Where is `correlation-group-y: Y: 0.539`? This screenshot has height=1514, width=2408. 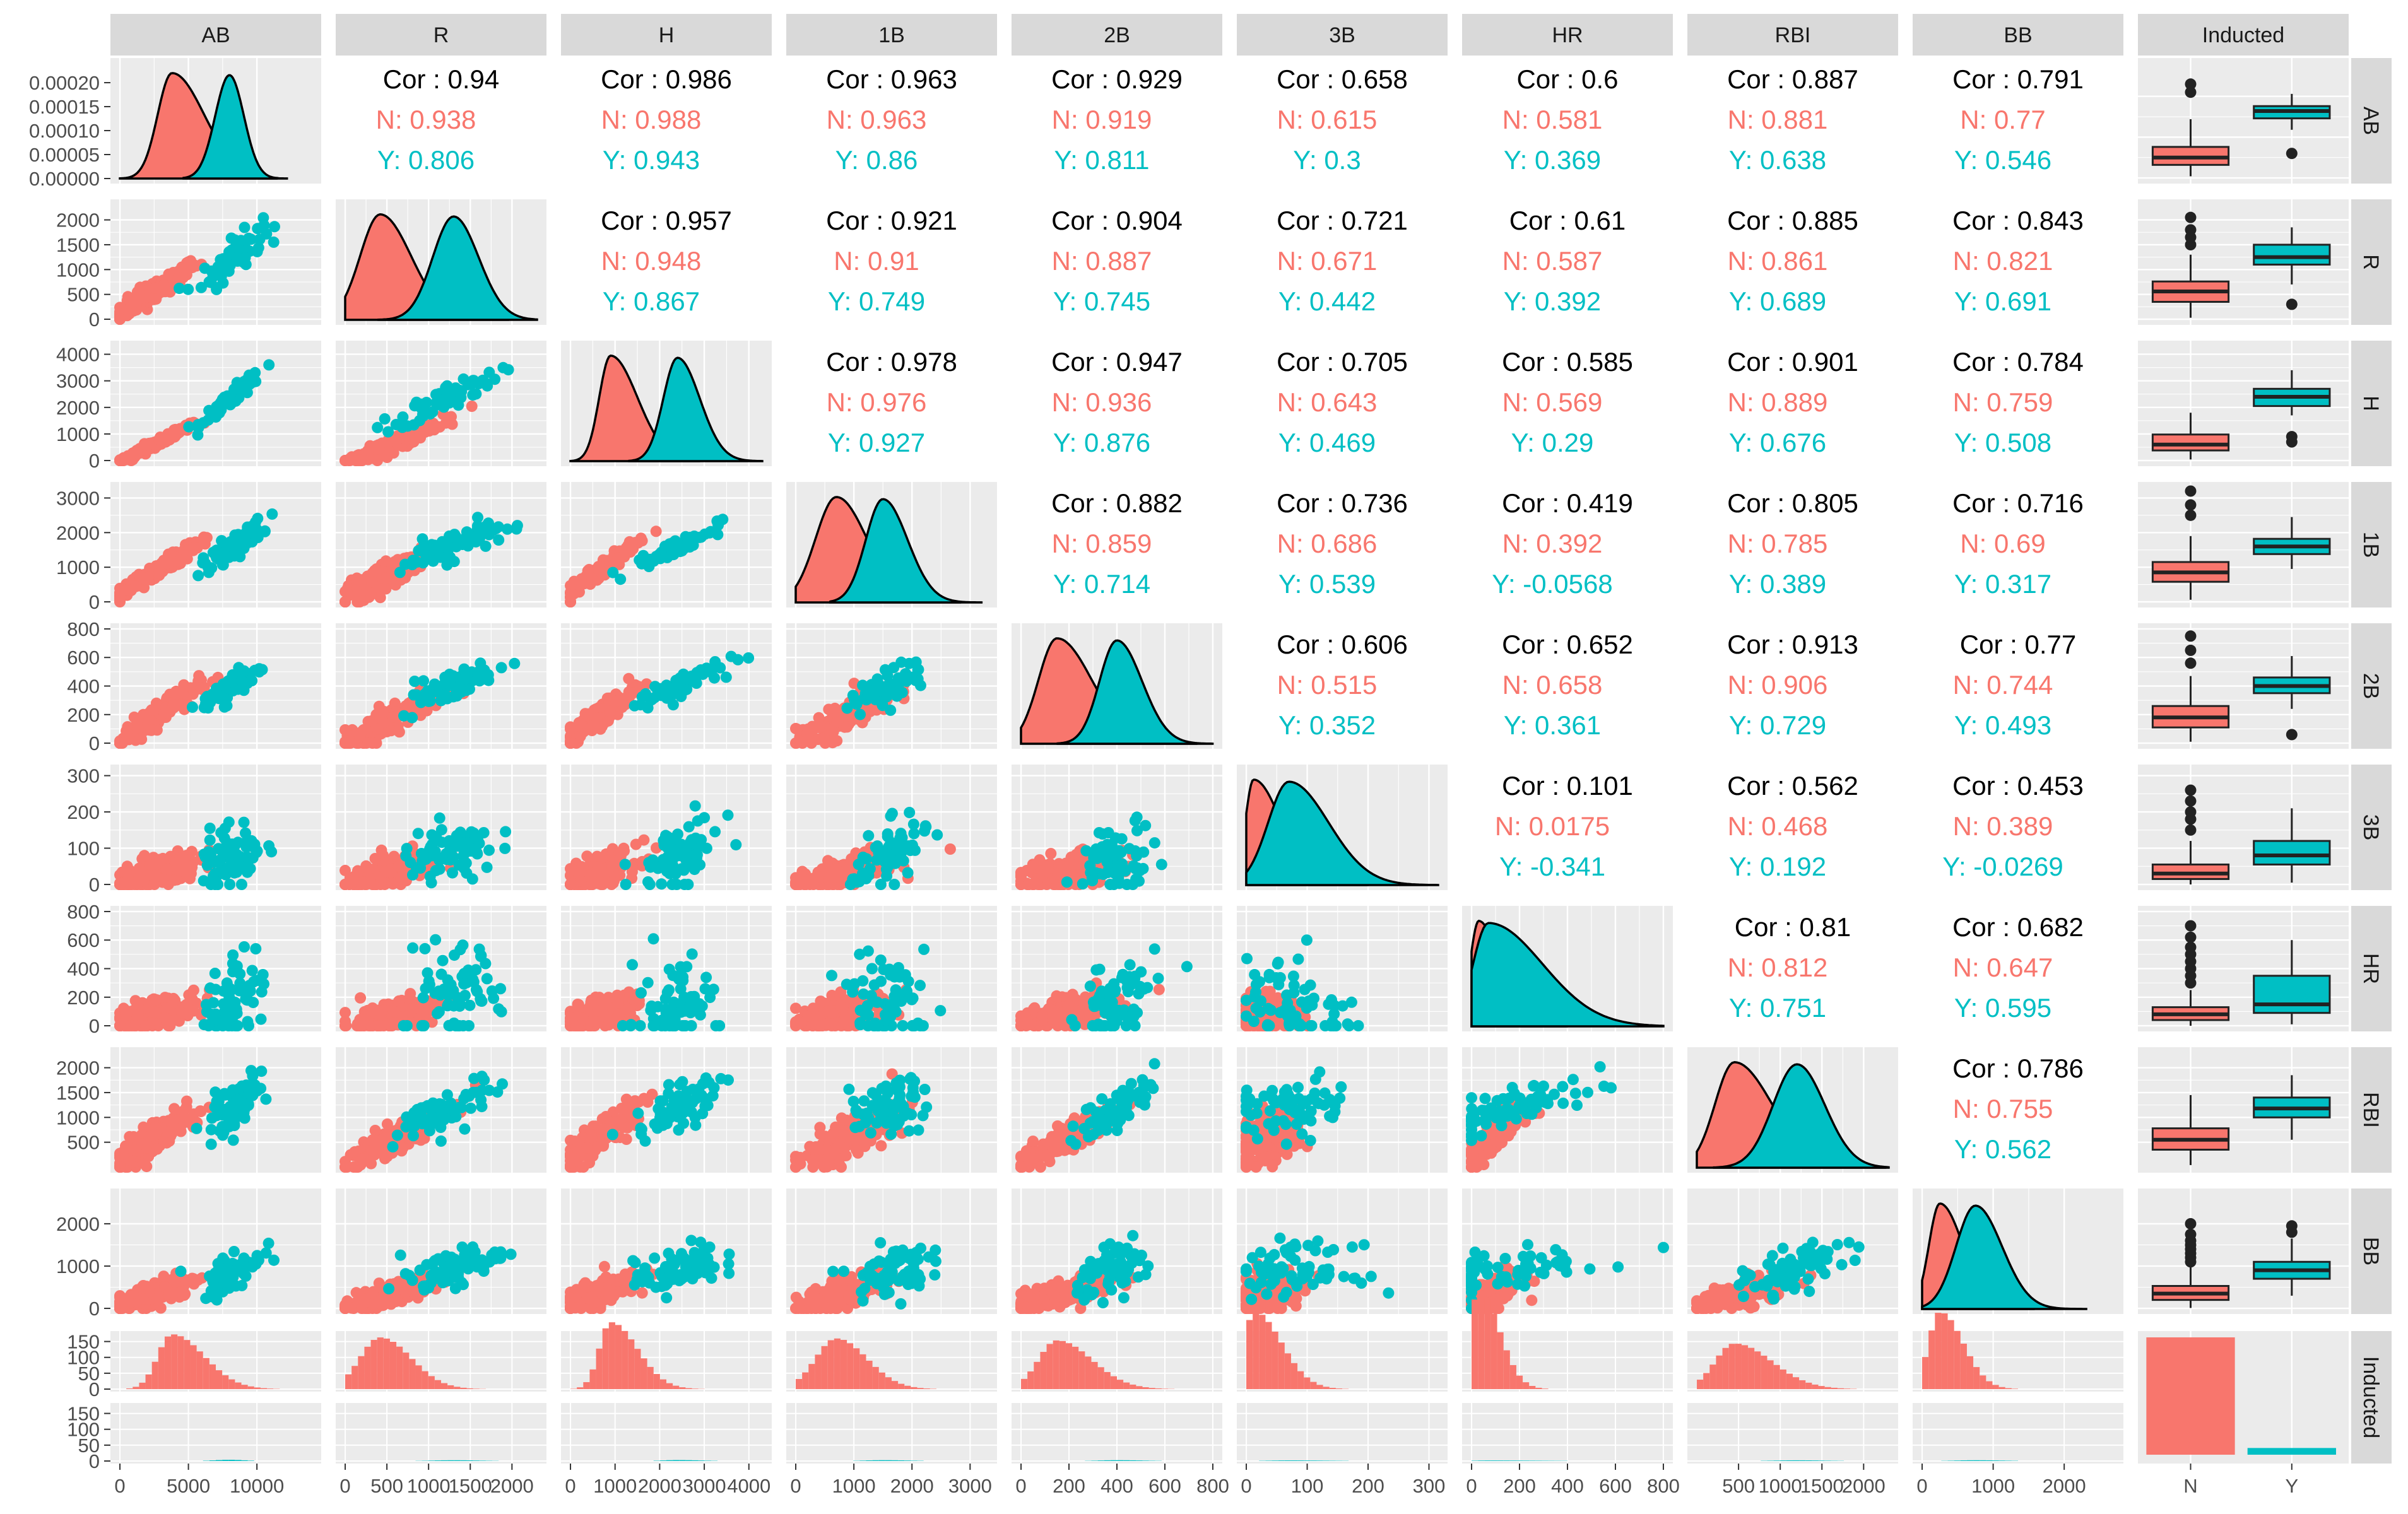
correlation-group-y: Y: 0.539 is located at coordinates (1327, 584).